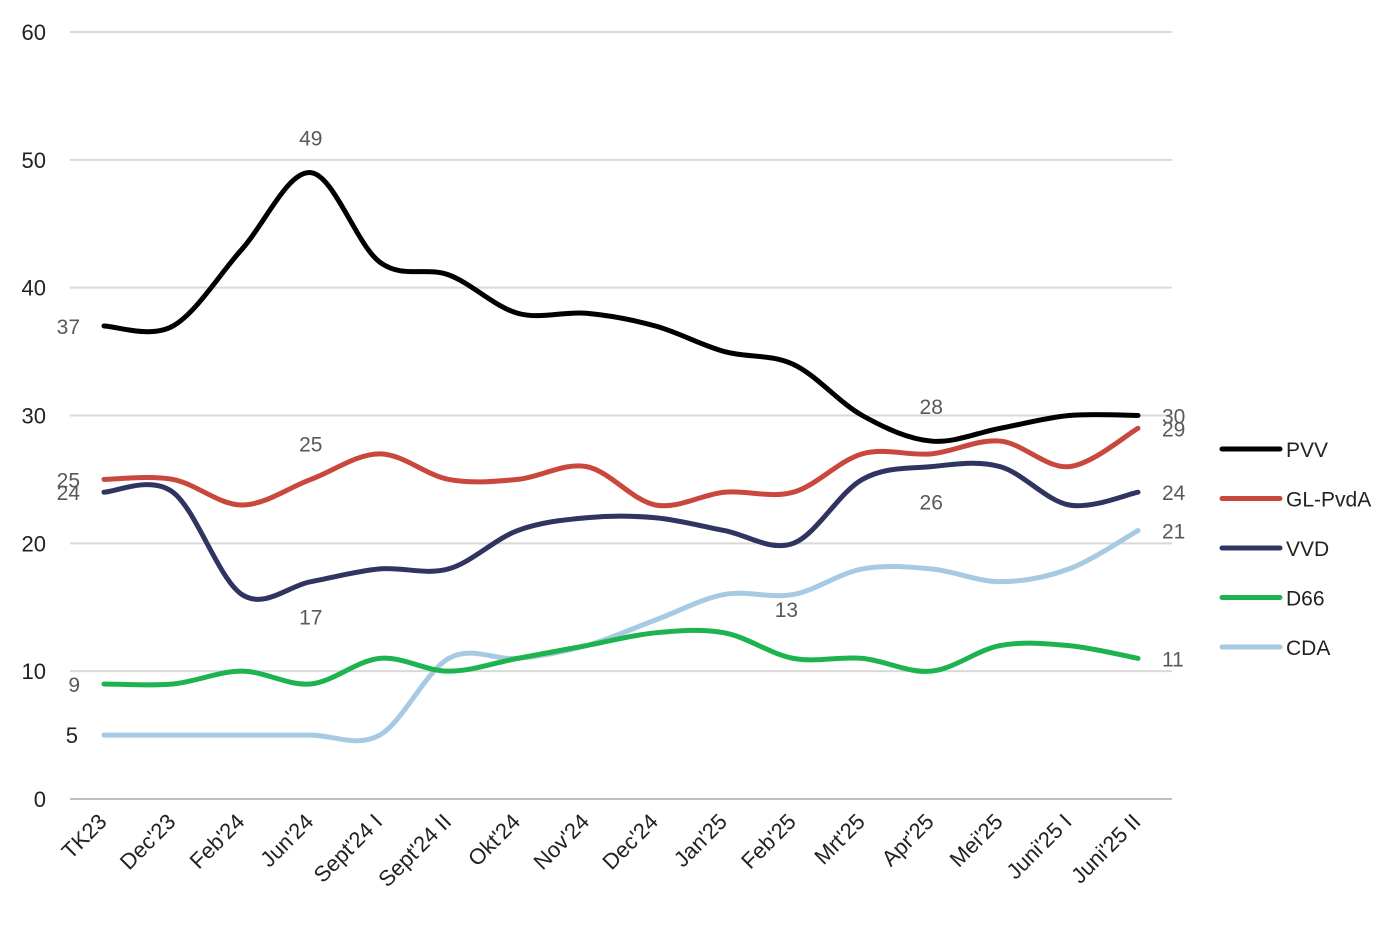 This screenshot has height=928, width=1400. What do you see at coordinates (621, 467) in the screenshot?
I see `series-line-gl-pvda` at bounding box center [621, 467].